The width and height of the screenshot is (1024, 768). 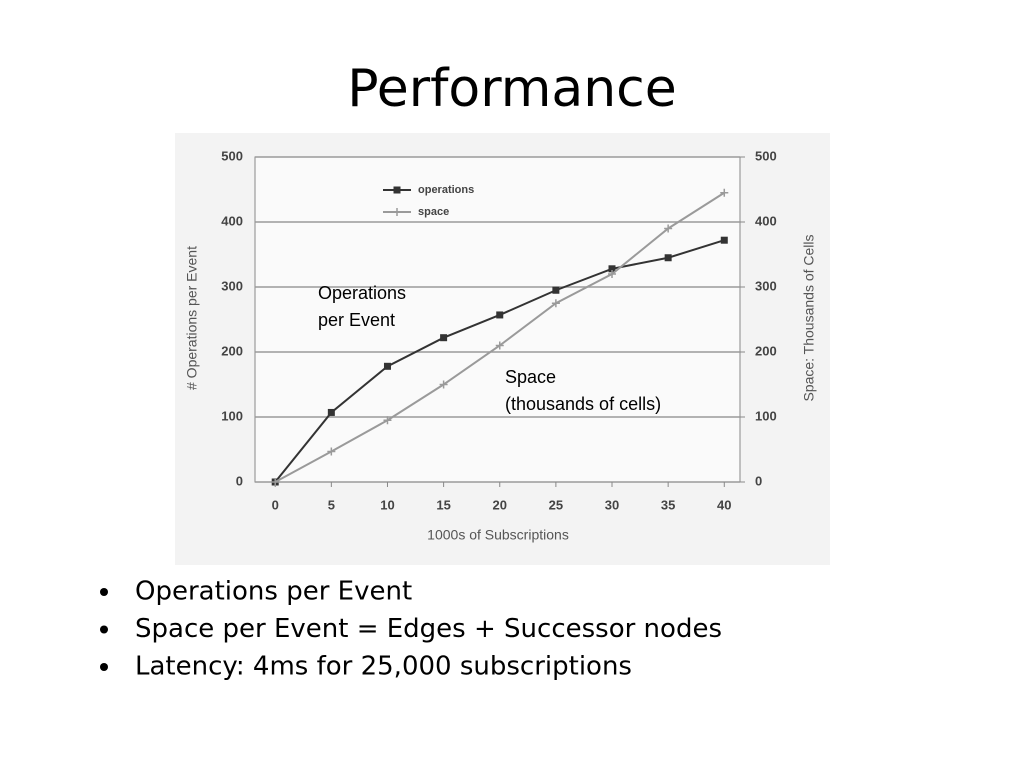 What do you see at coordinates (443, 504) in the screenshot?
I see `x-tick-label: 15` at bounding box center [443, 504].